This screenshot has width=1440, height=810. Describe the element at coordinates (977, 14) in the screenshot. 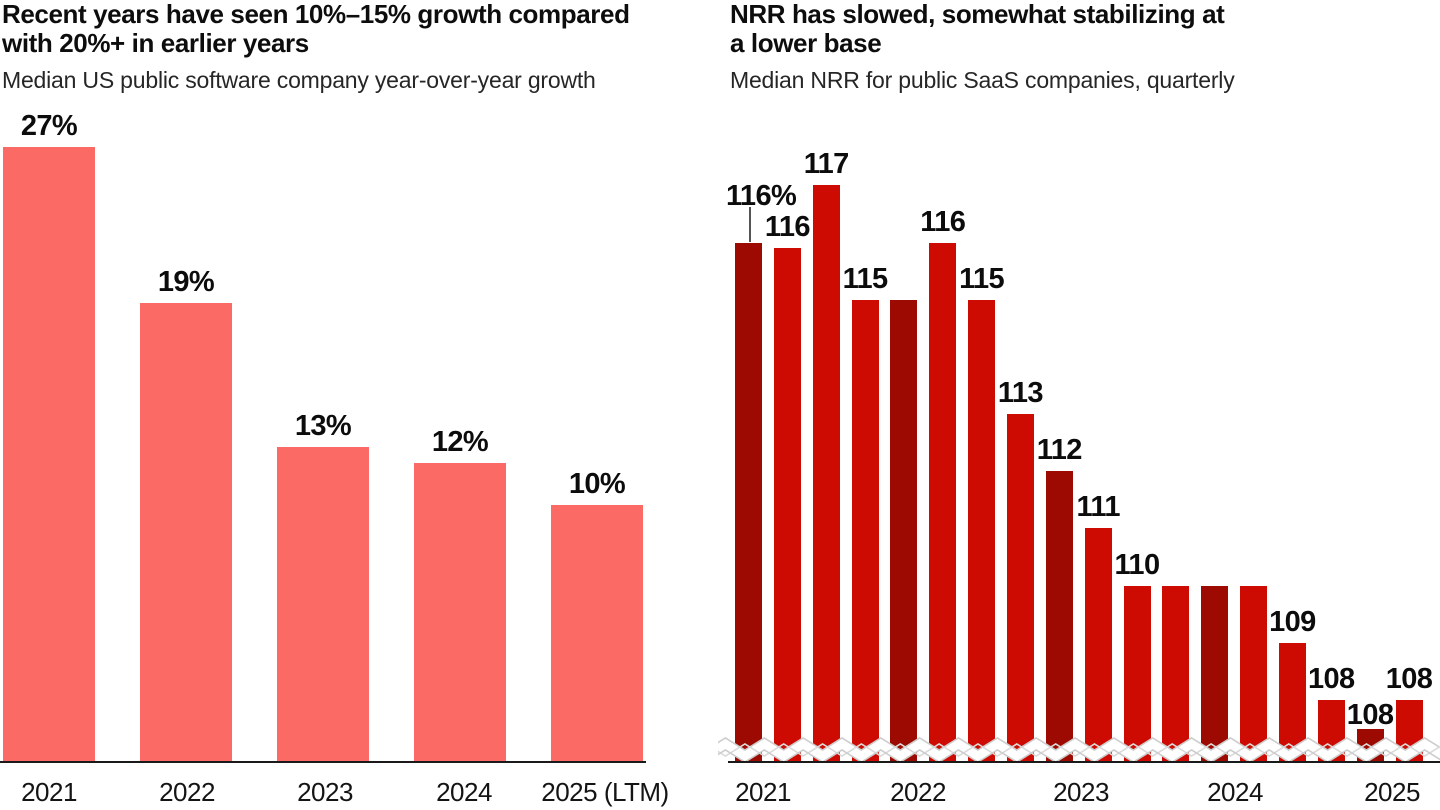

I see `chart-title-line-1: NRR has slowed, somewhat stabilizing at` at that location.